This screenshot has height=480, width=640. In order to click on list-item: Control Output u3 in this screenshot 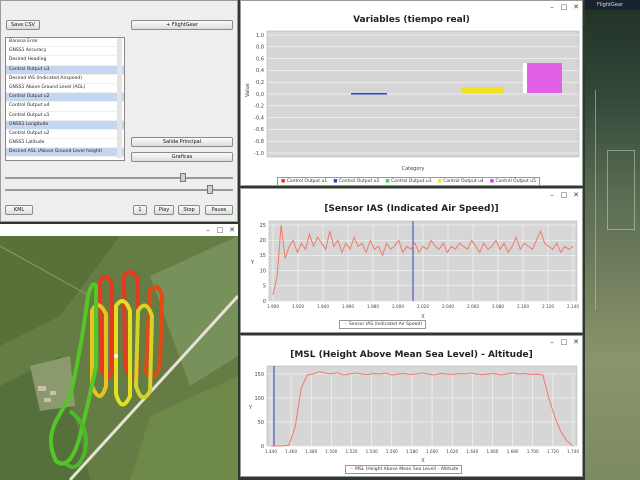, I will do `click(65, 70)`.